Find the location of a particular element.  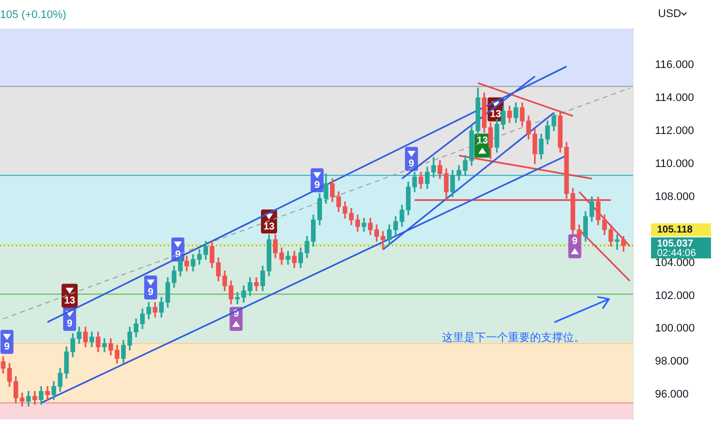

ref-line-label: 105.037 is located at coordinates (675, 244).